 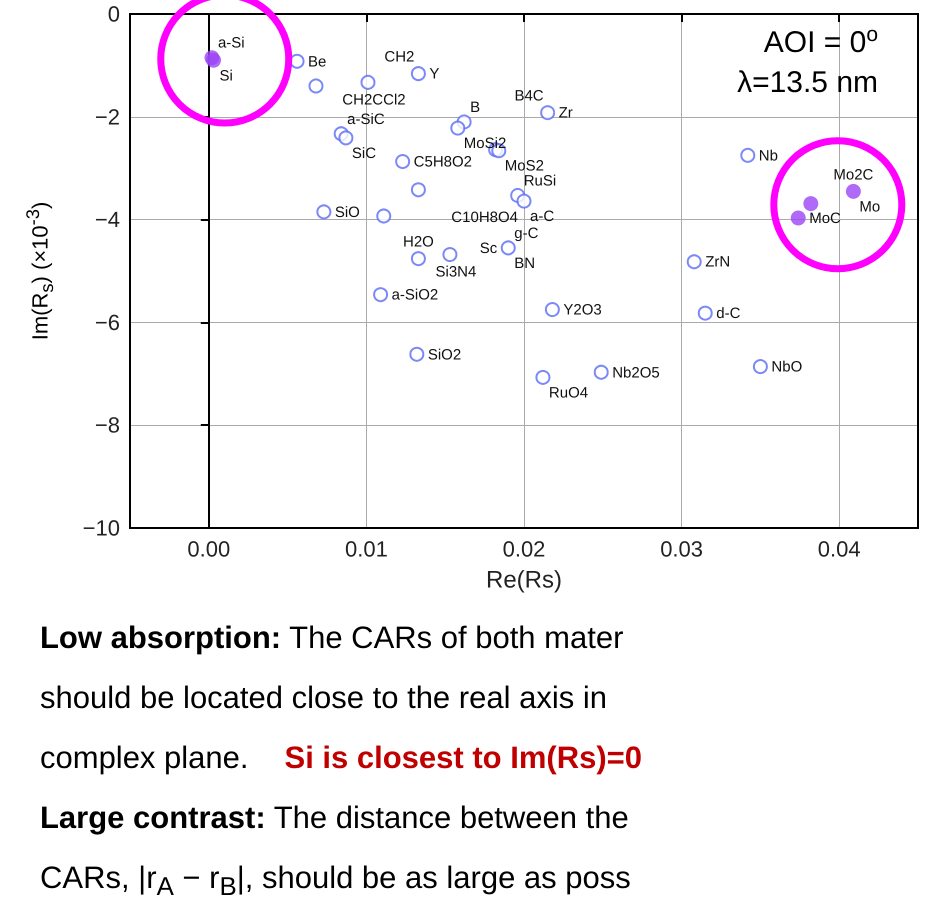 What do you see at coordinates (489, 247) in the screenshot?
I see `annotation: Sc` at bounding box center [489, 247].